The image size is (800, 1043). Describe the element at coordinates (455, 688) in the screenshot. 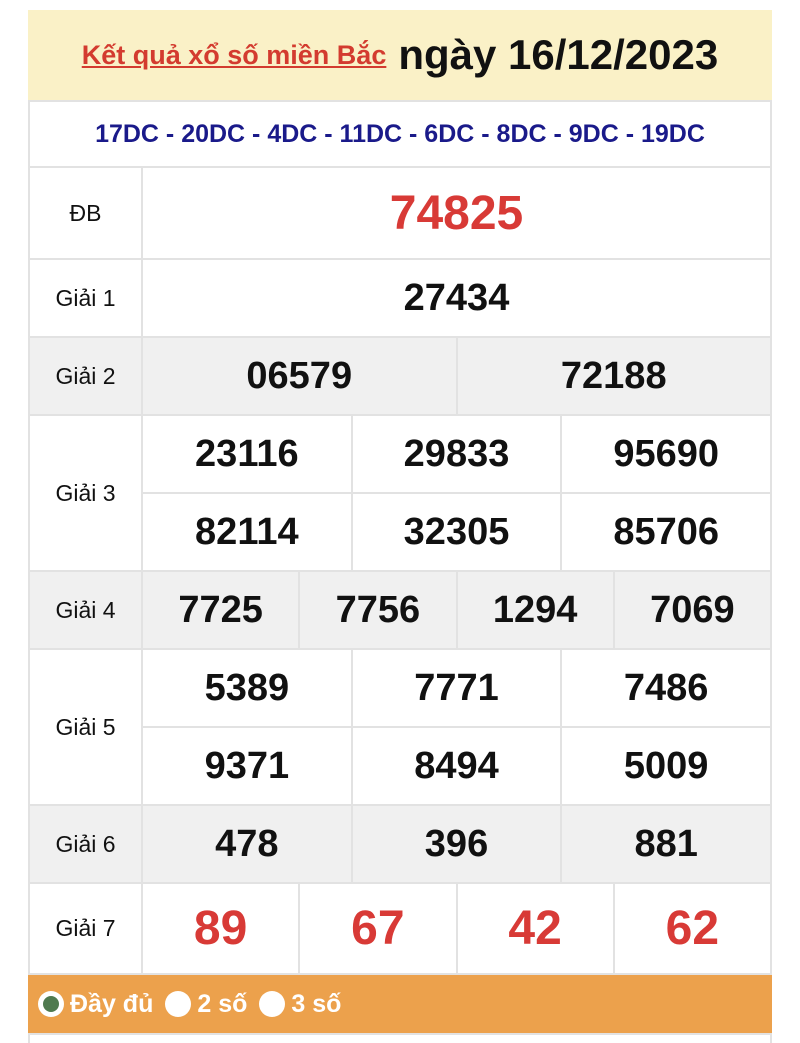

I see `prize-number: 7771` at that location.